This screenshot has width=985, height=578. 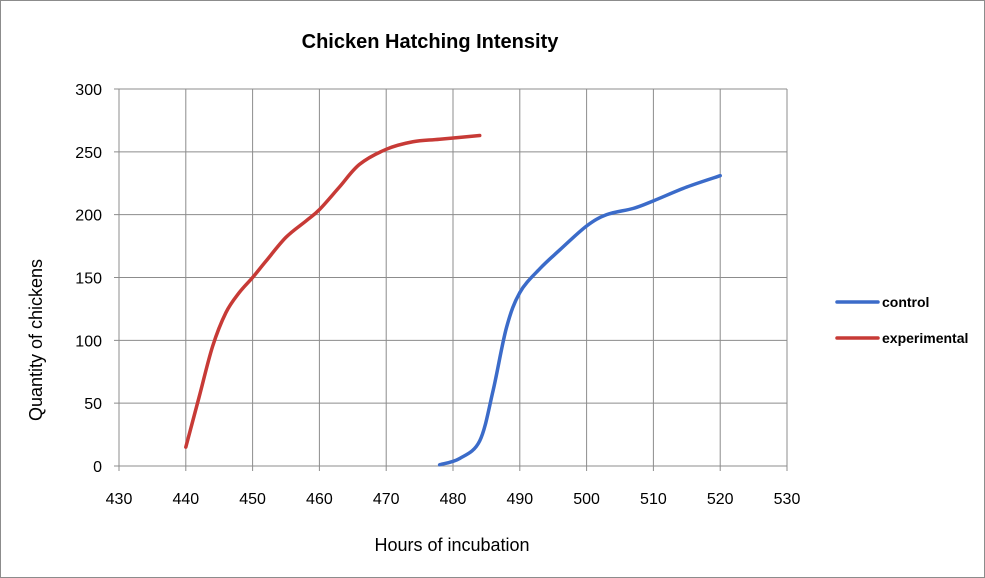 I want to click on x-tick-label: 470, so click(x=386, y=499).